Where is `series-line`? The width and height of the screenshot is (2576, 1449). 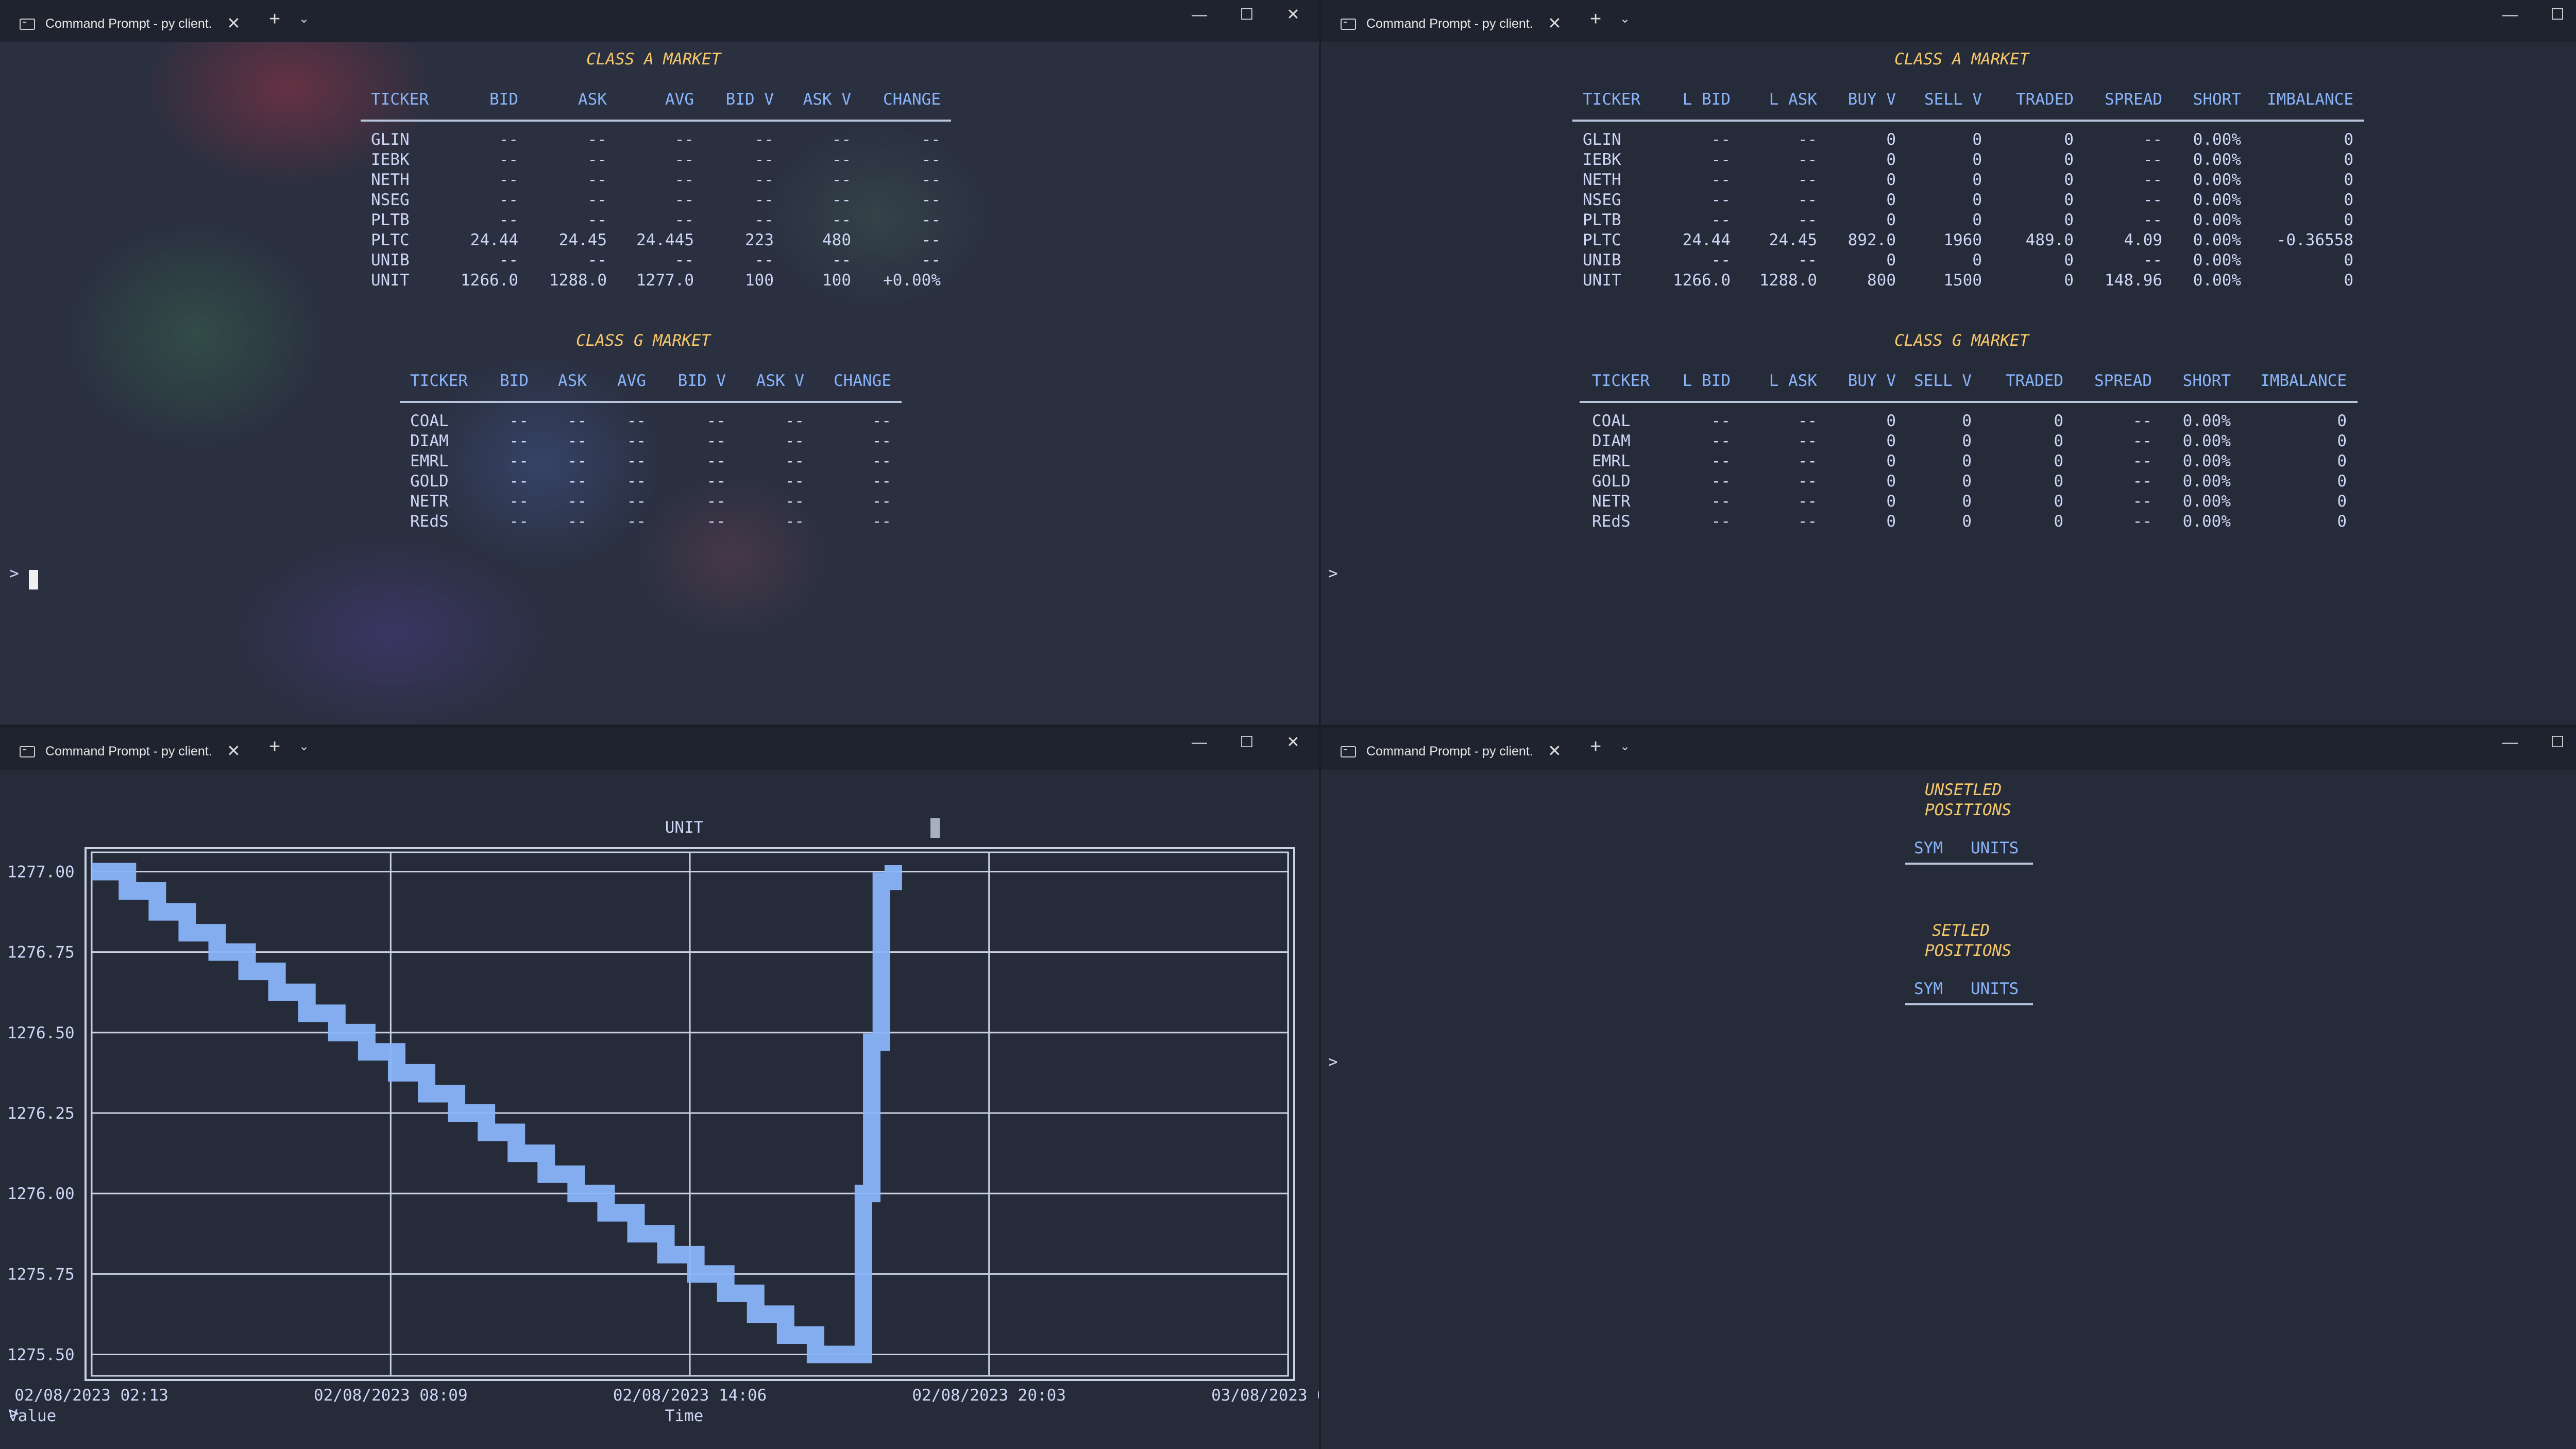
series-line is located at coordinates (497, 1113).